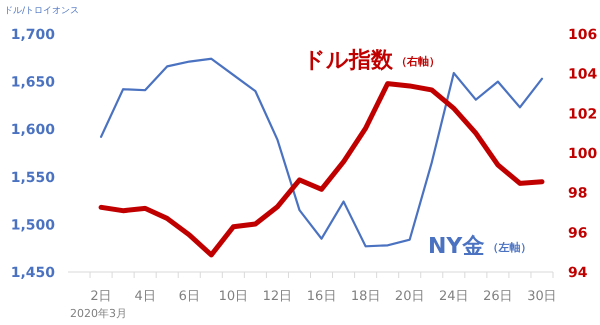 The image size is (600, 325). I want to click on y-tick-label: 1,650, so click(33, 82).